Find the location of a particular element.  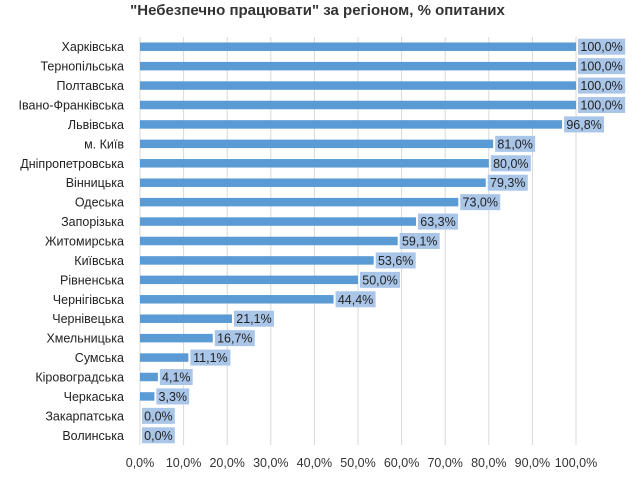

category-label: Одеська is located at coordinates (99, 203).